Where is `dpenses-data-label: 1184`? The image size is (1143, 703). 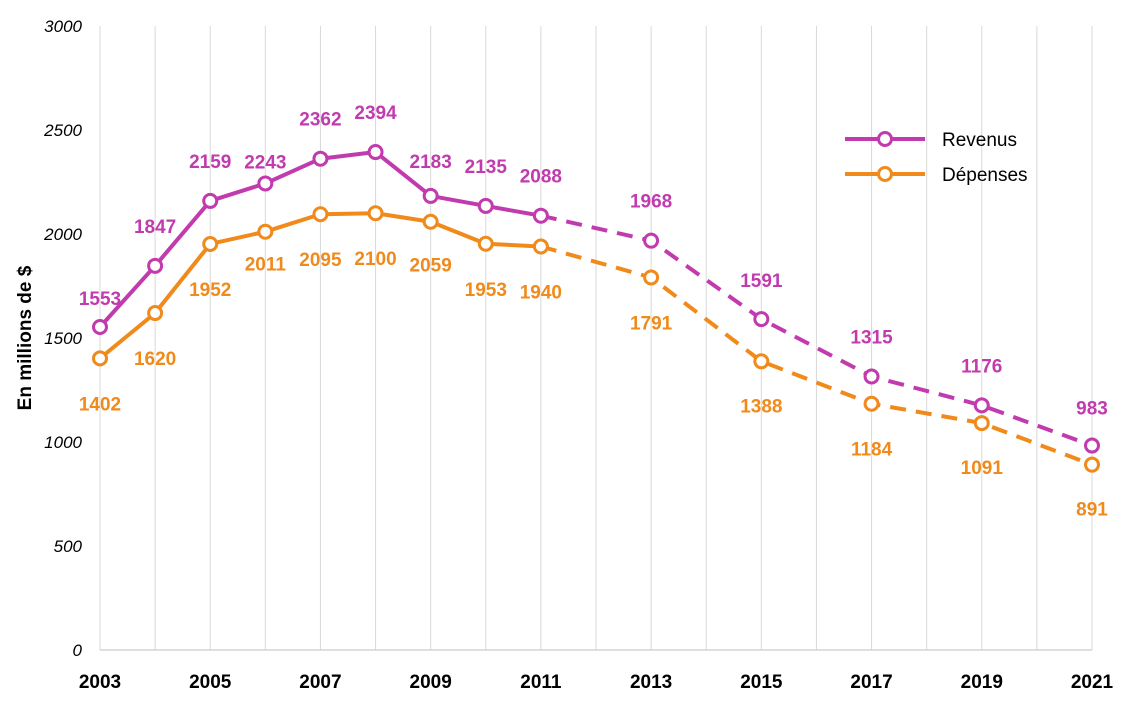
dpenses-data-label: 1184 is located at coordinates (872, 450).